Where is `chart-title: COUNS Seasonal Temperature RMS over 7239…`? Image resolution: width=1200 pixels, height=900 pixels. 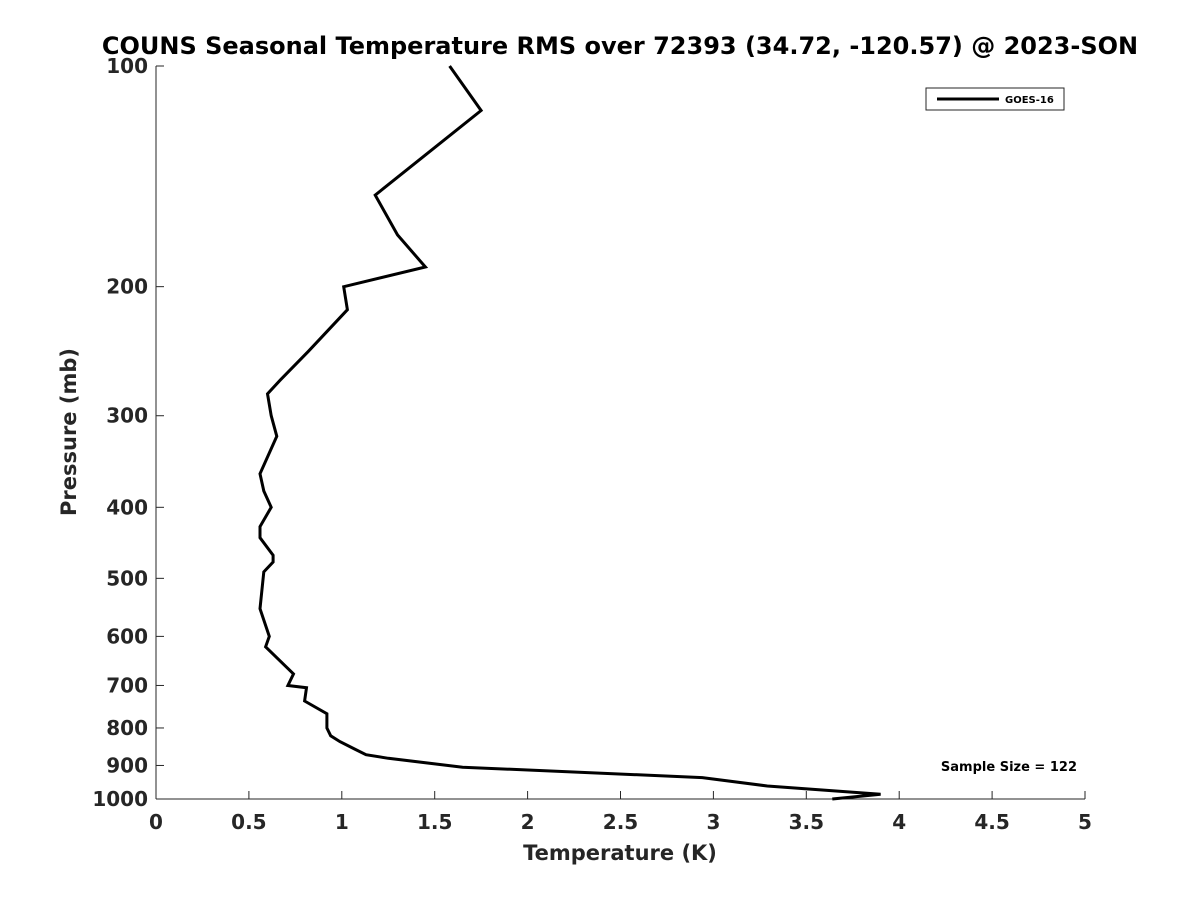
chart-title: COUNS Seasonal Temperature RMS over 7239… is located at coordinates (620, 46).